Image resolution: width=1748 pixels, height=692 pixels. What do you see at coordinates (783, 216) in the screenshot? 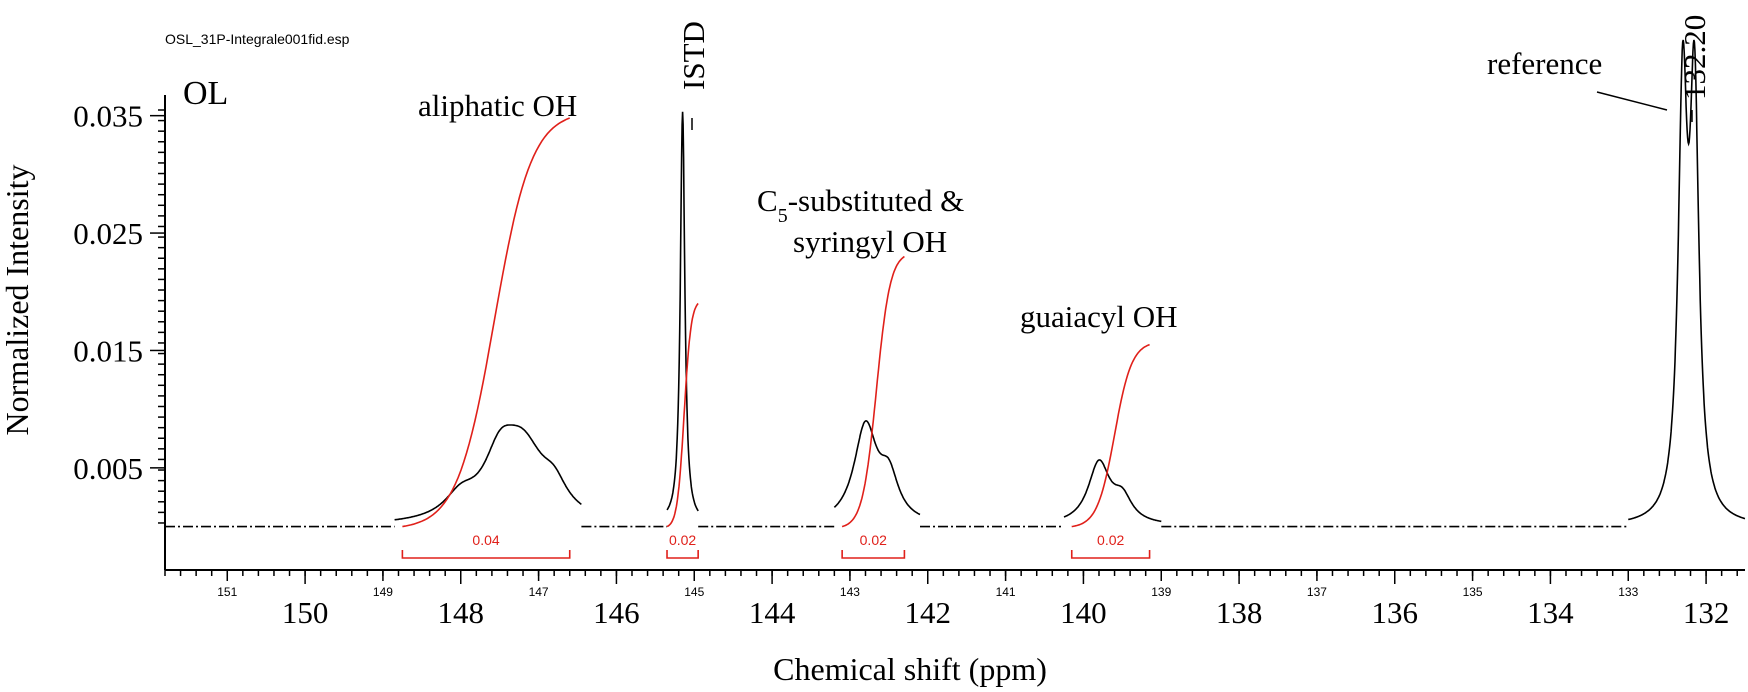
I see `c5-subscript: 5` at bounding box center [783, 216].